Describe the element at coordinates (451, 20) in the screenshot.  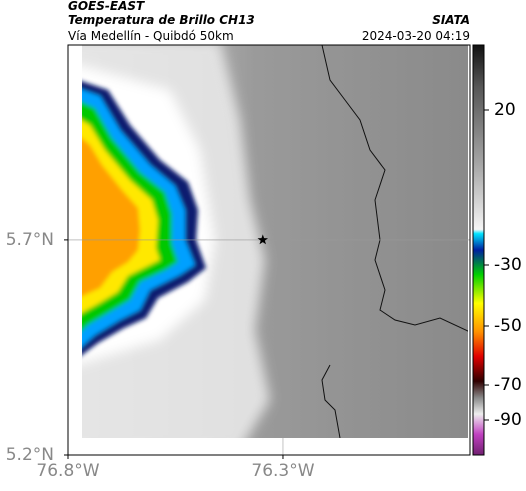
I see `source: SIATA` at that location.